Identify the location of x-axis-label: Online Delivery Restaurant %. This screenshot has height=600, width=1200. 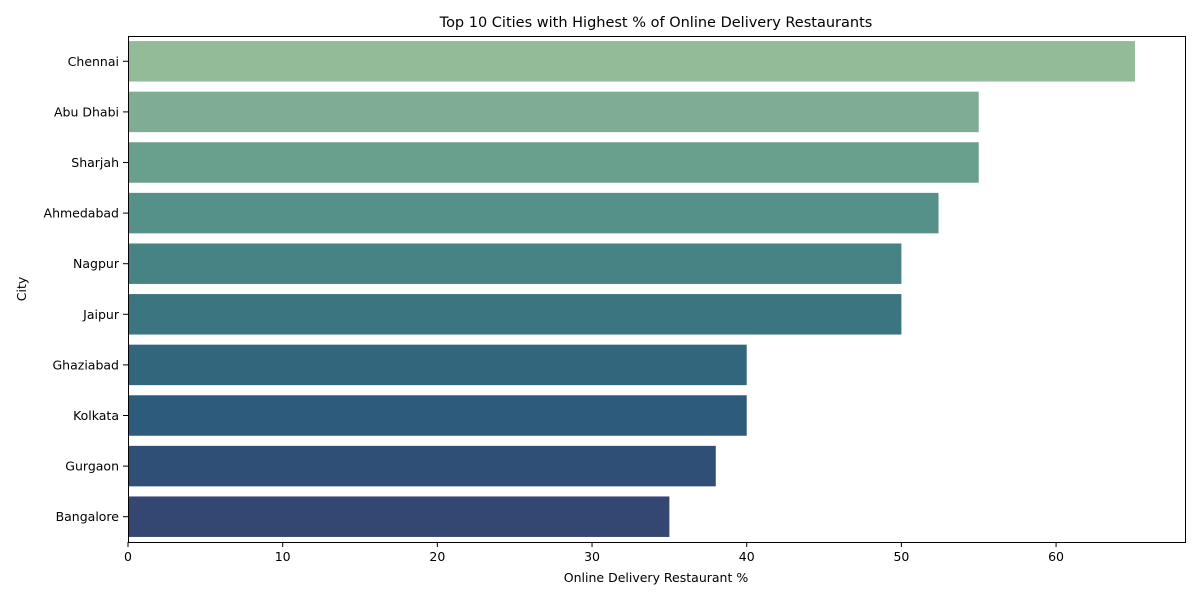
(656, 577).